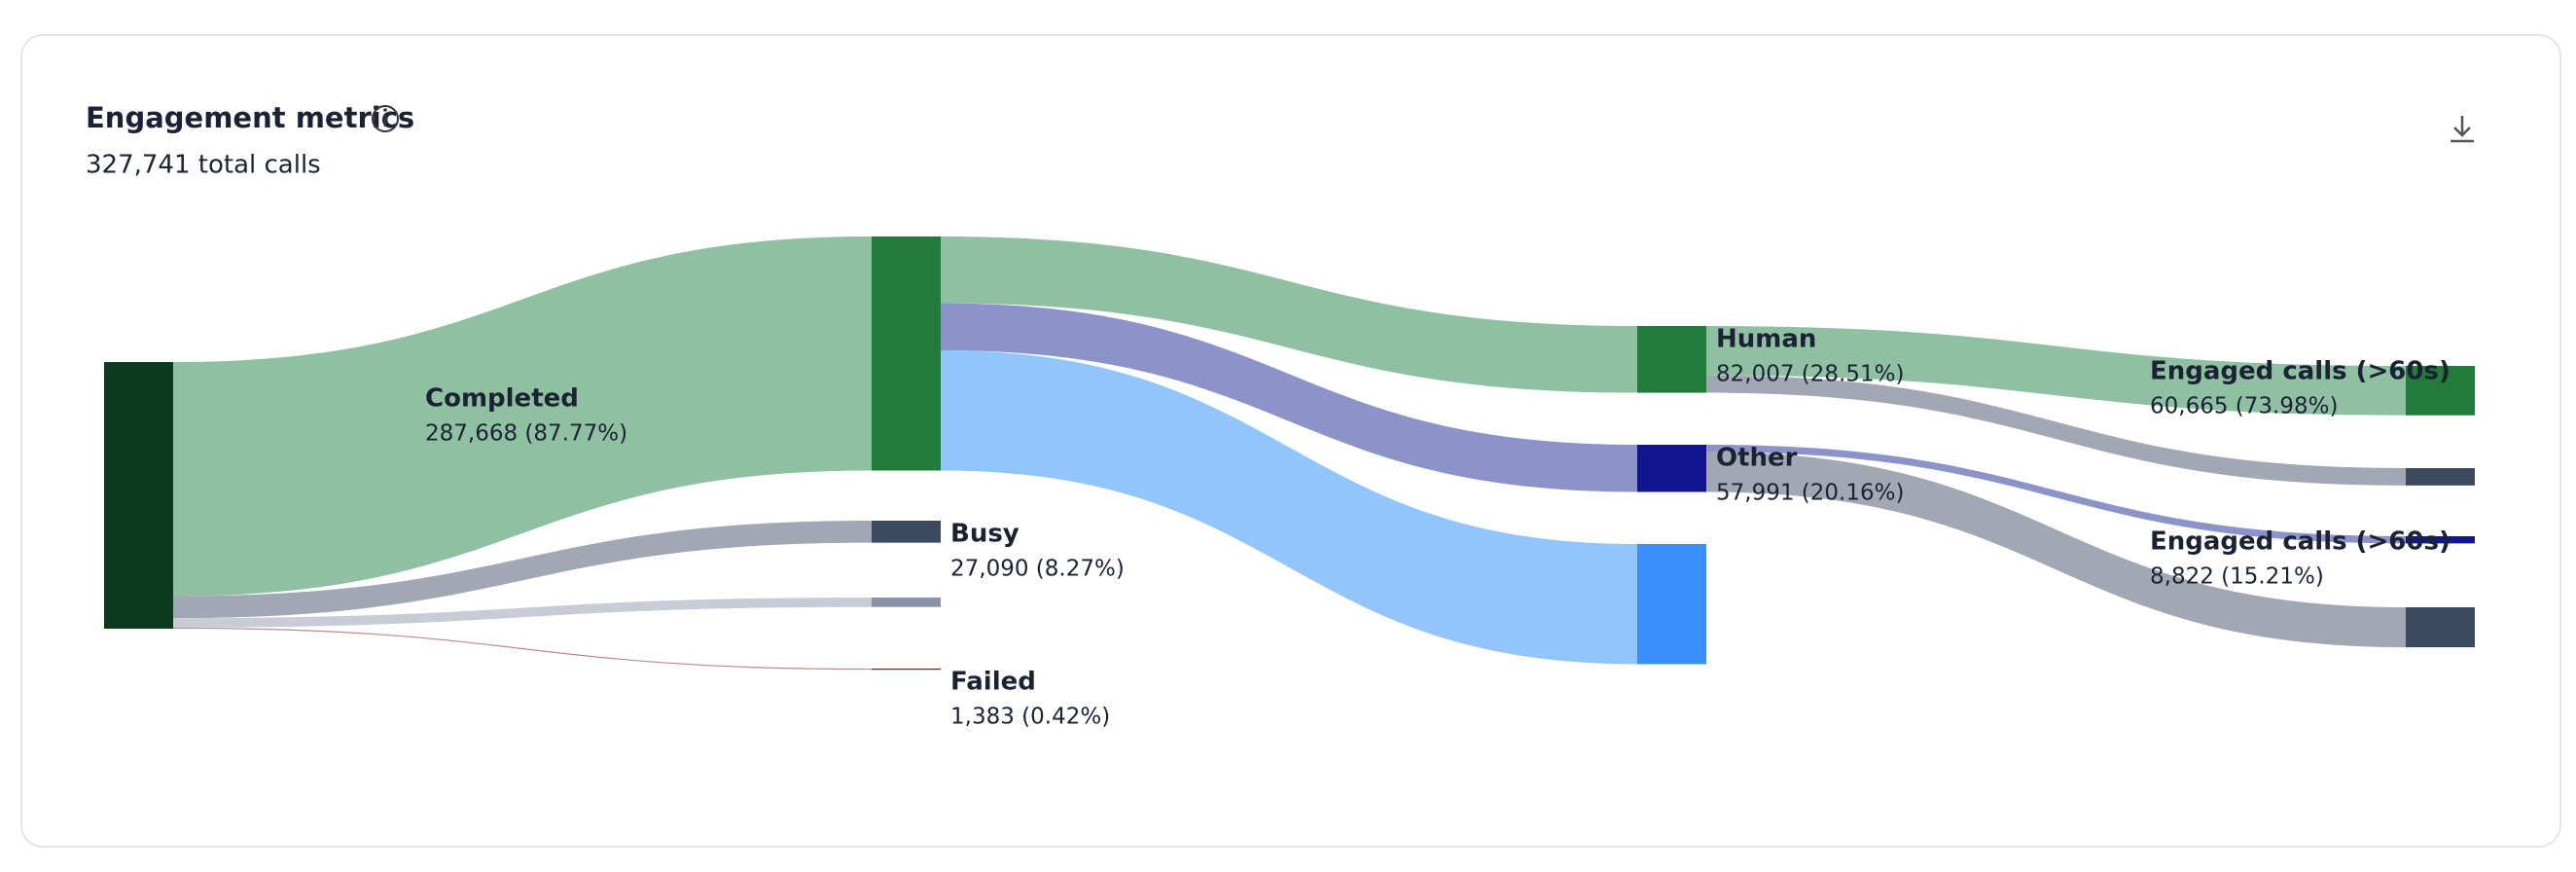 Image resolution: width=2576 pixels, height=872 pixels. I want to click on node-value-label: 8,822 (15.21%), so click(2237, 577).